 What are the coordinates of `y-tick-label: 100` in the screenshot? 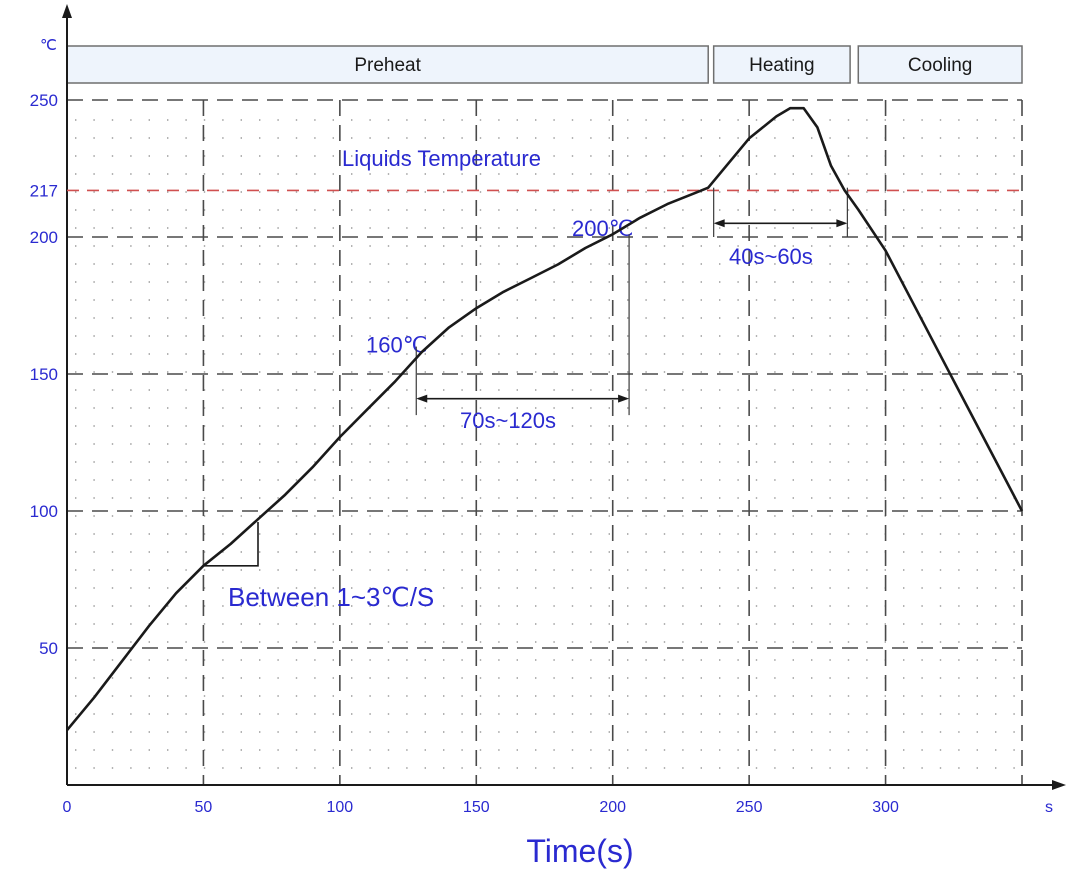 It's located at (44, 511).